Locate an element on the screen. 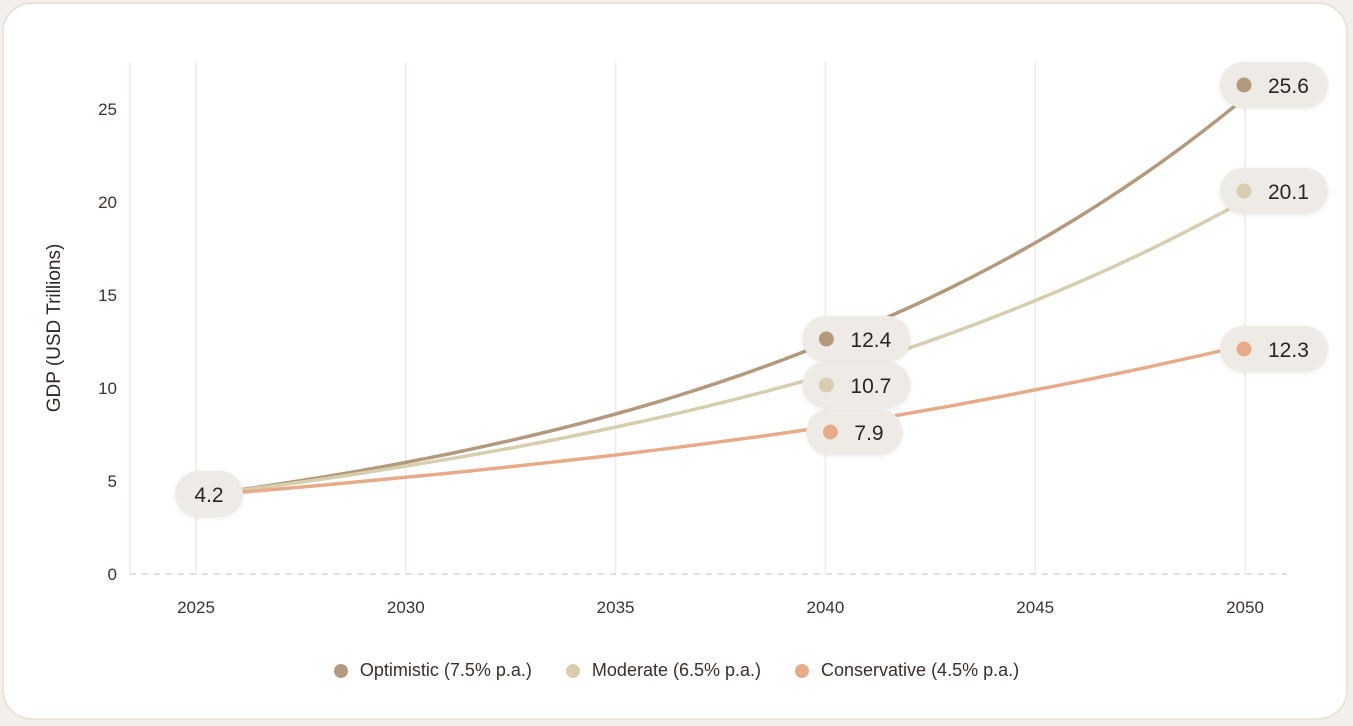 The width and height of the screenshot is (1353, 726). y-tick-label: 15 is located at coordinates (107, 295).